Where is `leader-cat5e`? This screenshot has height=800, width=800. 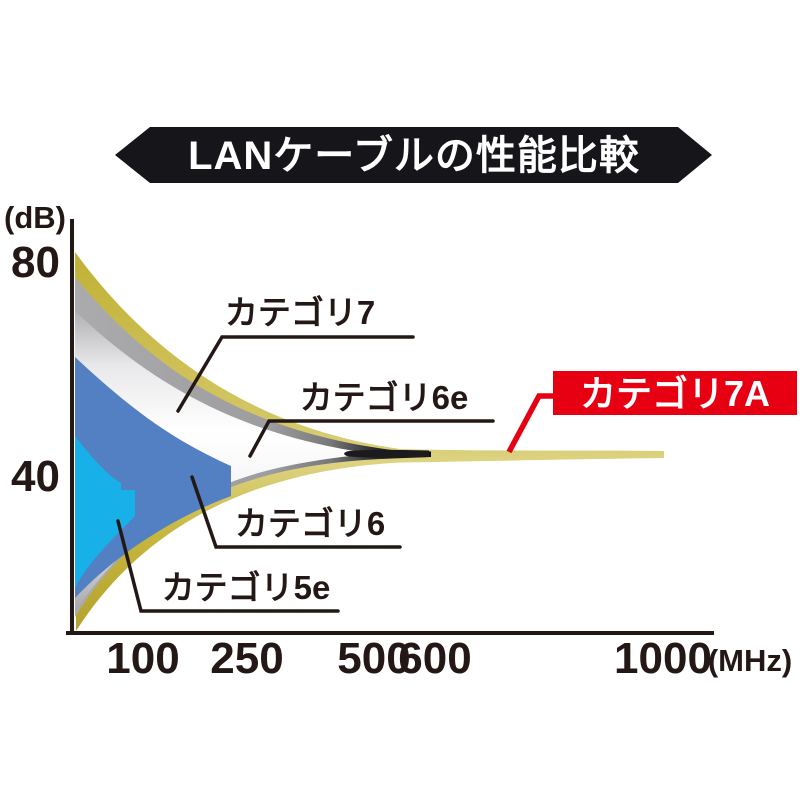 leader-cat5e is located at coordinates (228, 566).